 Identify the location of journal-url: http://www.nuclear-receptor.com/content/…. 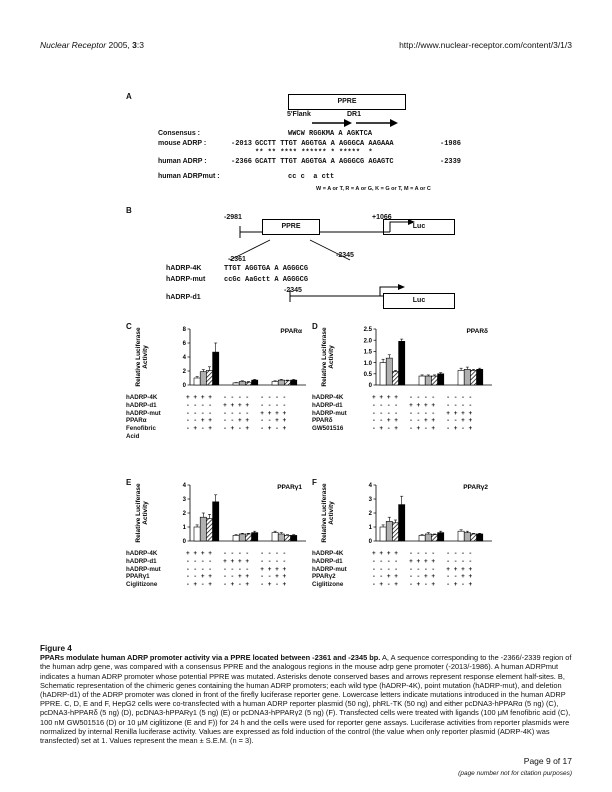
(485, 45).